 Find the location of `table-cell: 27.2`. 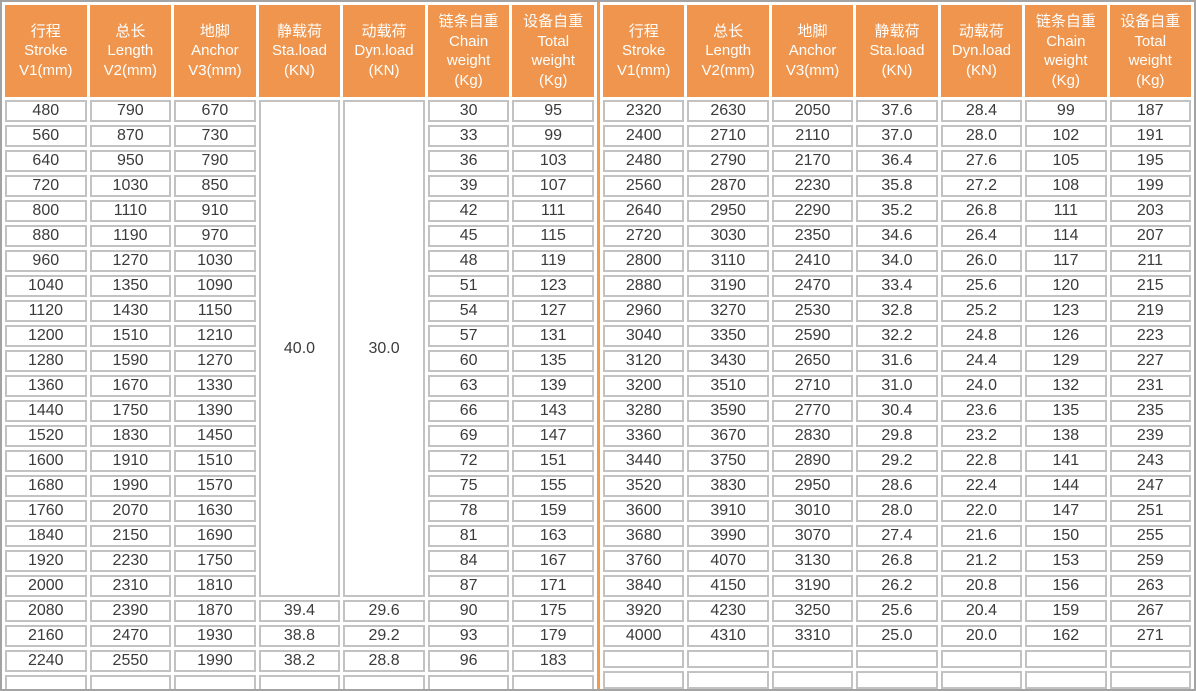

table-cell: 27.2 is located at coordinates (981, 186).